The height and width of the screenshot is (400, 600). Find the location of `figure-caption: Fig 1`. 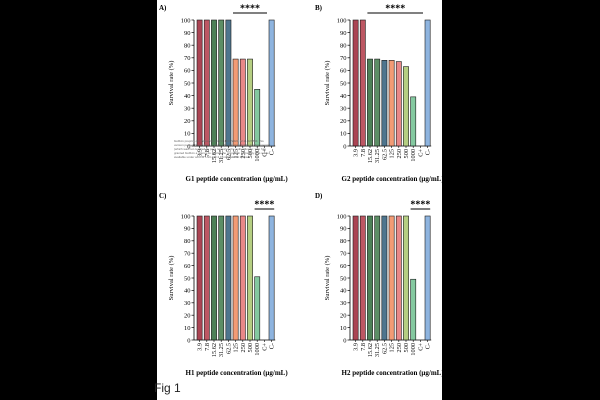

figure-caption: Fig 1 is located at coordinates (167, 388).